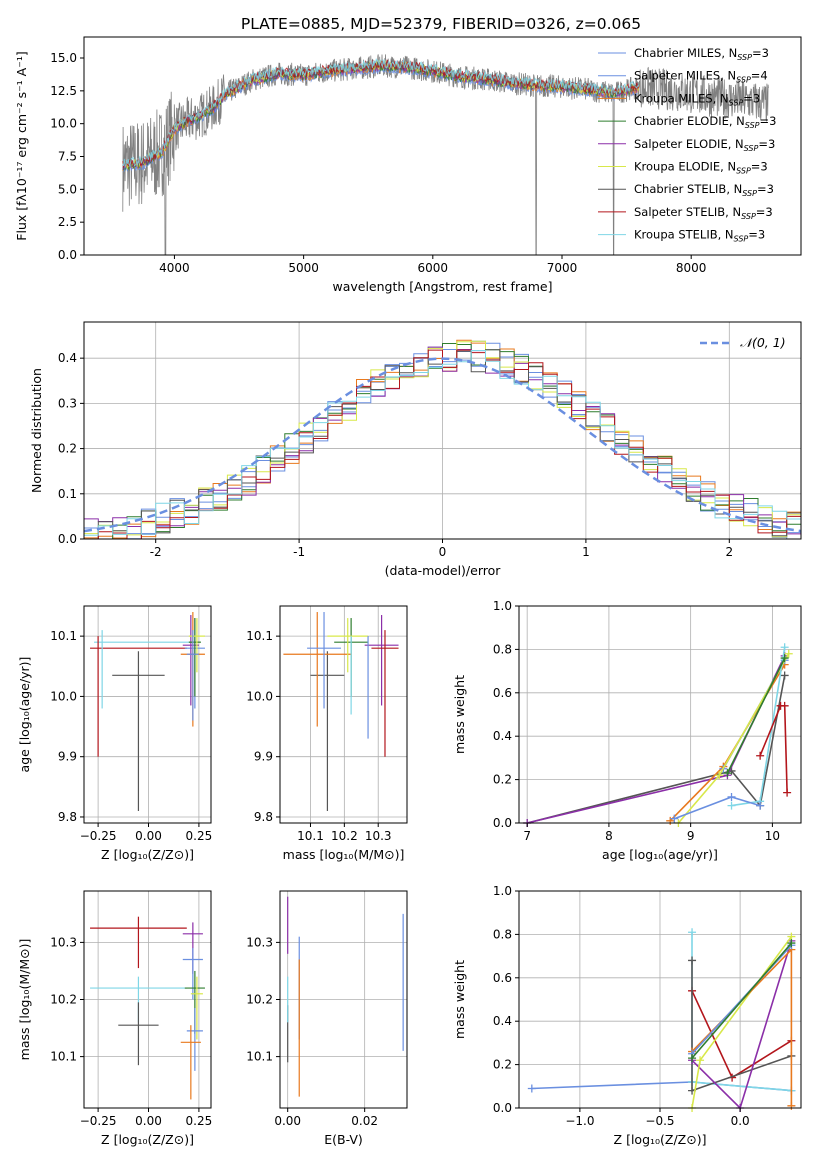 This screenshot has width=819, height=1170. Describe the element at coordinates (63, 91) in the screenshot. I see `y-tick-label: 12.5` at that location.